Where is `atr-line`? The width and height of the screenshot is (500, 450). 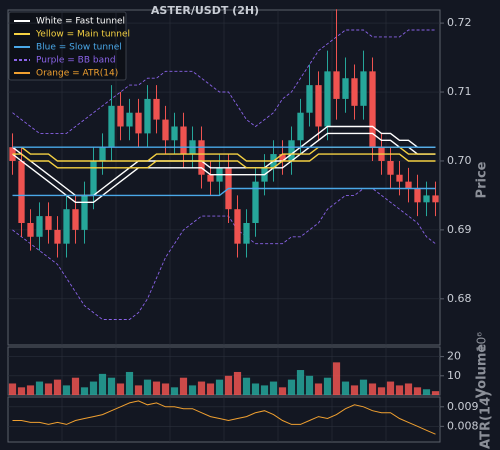
atr-line is located at coordinates (224, 417).